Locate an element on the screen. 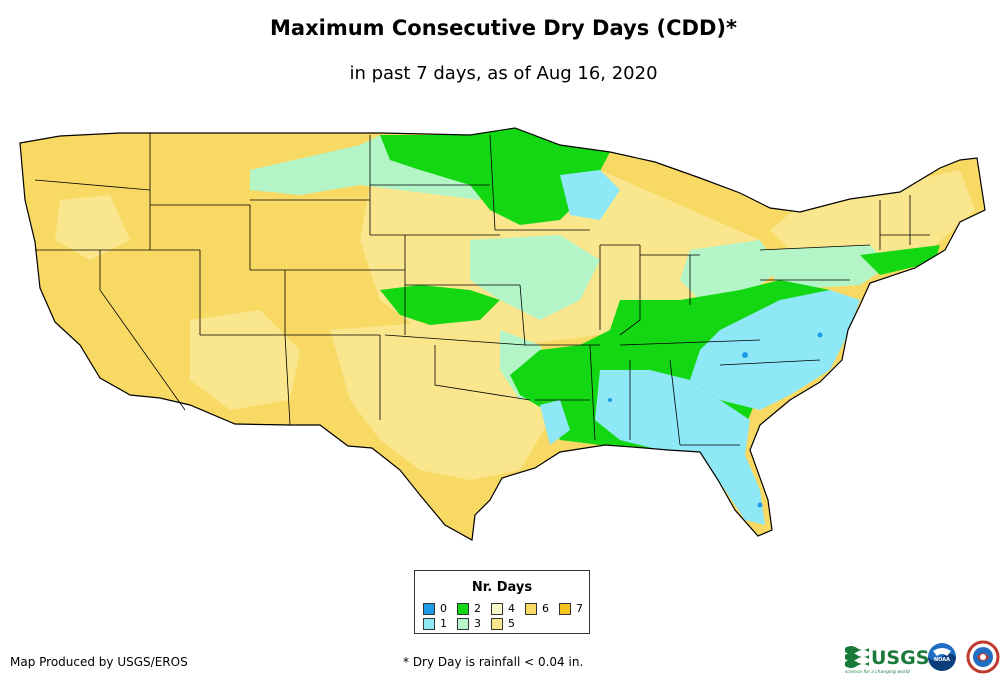  credit-text: Map Produced by USGS/EROS is located at coordinates (99, 662).